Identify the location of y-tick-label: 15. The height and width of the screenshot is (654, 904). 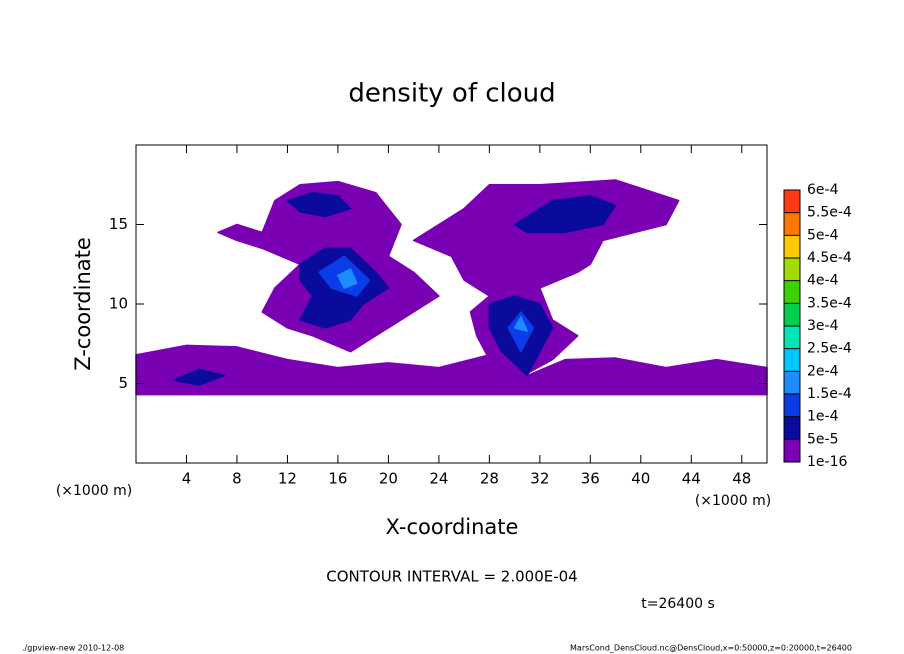
(118, 224).